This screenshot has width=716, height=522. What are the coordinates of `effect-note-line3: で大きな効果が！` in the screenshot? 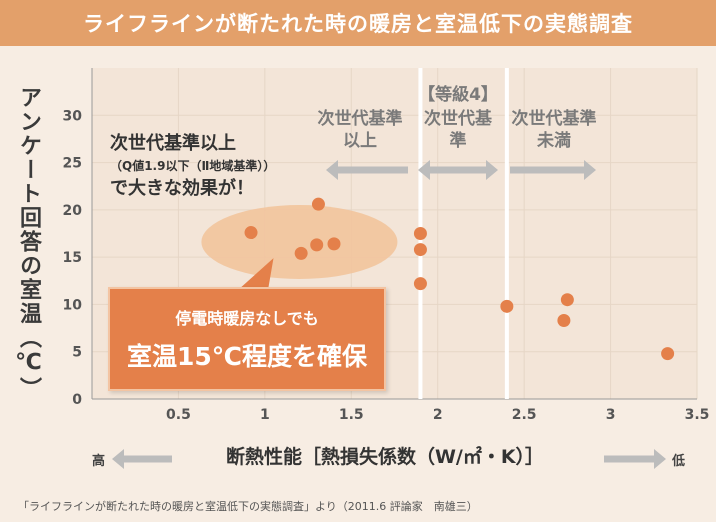 It's located at (182, 188).